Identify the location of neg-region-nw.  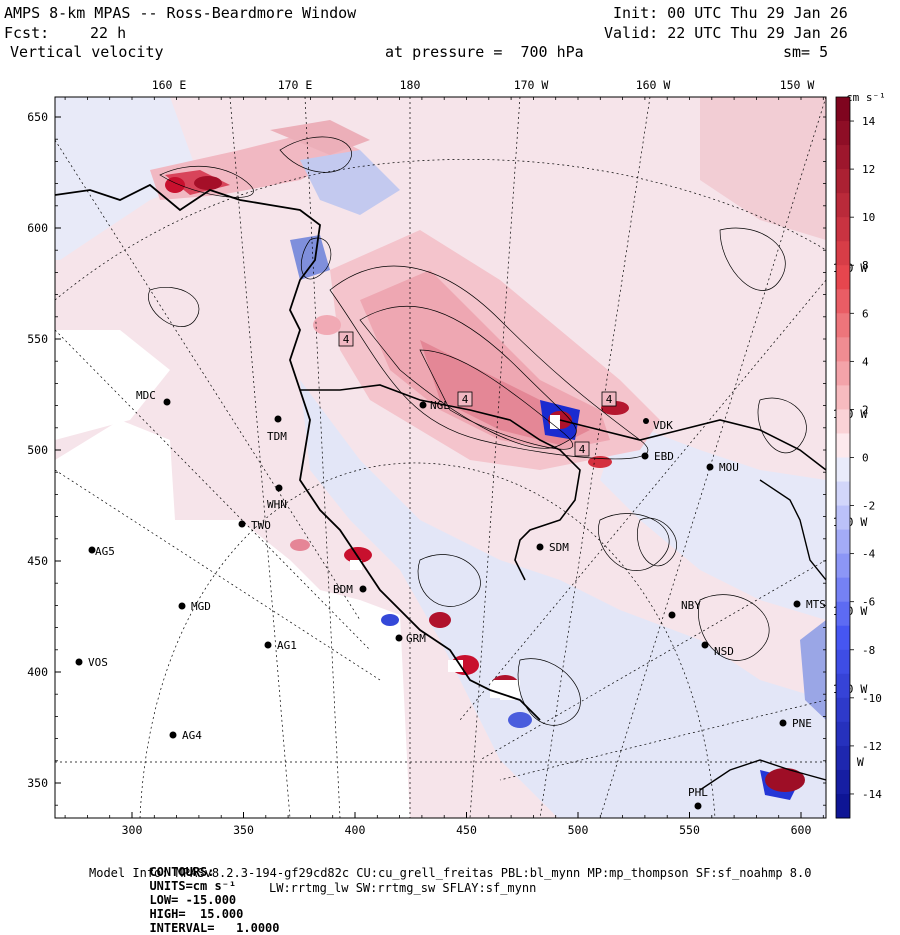
(127, 178).